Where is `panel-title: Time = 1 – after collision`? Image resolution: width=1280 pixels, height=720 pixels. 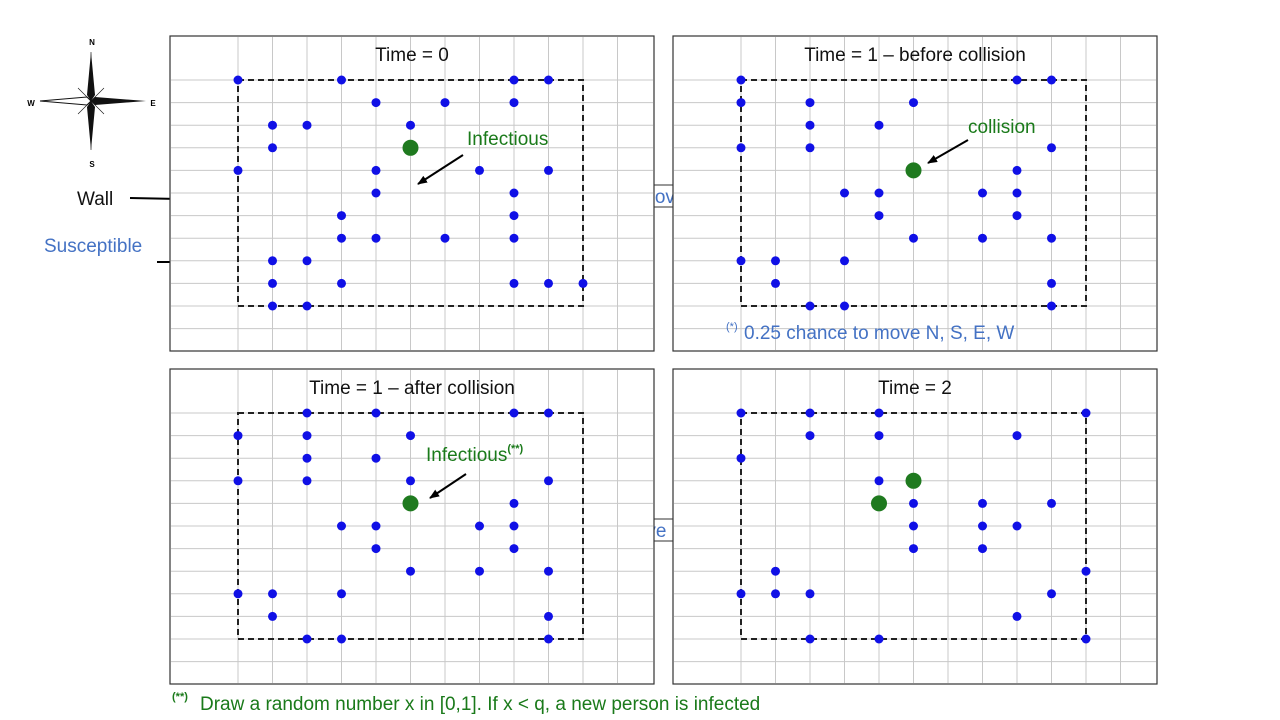
panel-title: Time = 1 – after collision is located at coordinates (412, 388).